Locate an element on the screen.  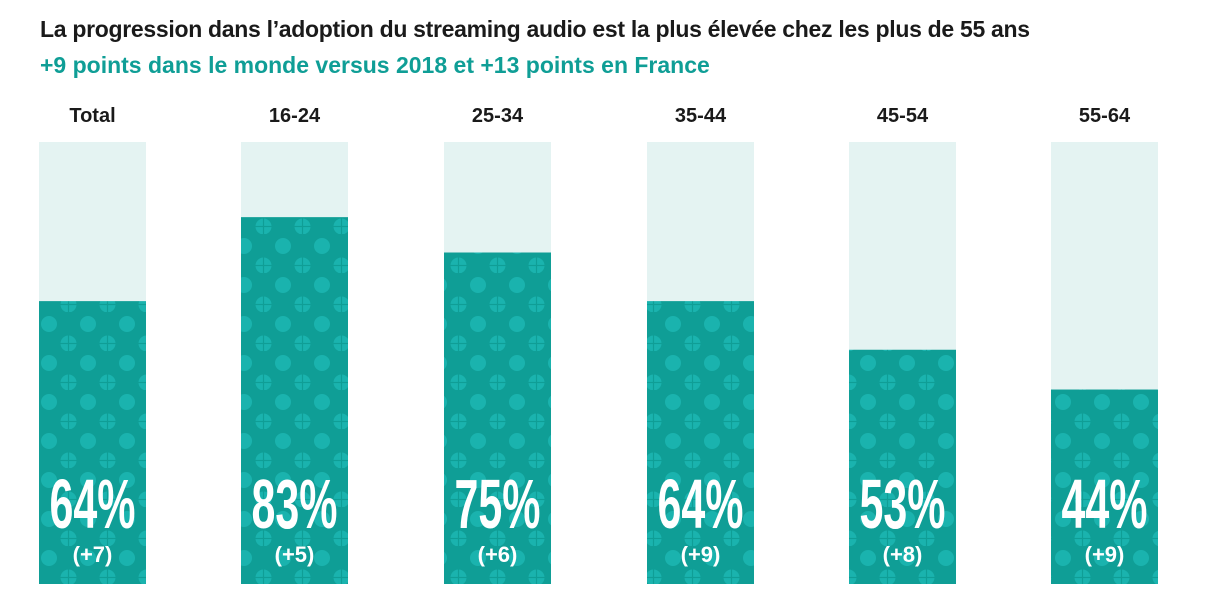
category-label: 16-24 is located at coordinates (295, 116).